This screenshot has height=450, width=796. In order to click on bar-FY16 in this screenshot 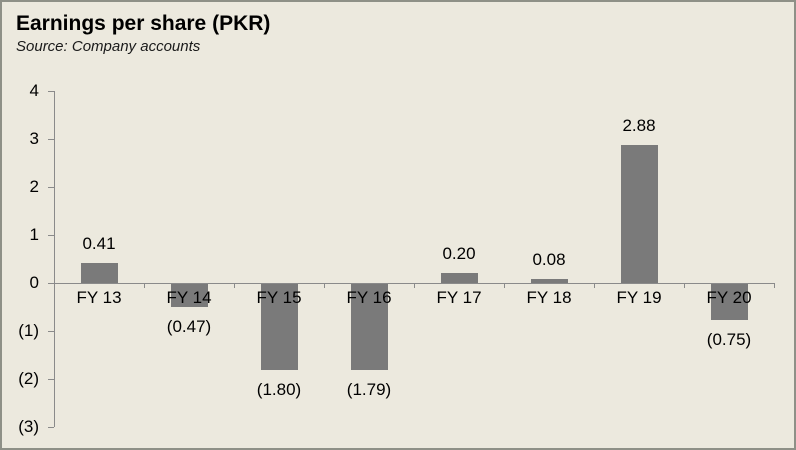, I will do `click(369, 327)`.